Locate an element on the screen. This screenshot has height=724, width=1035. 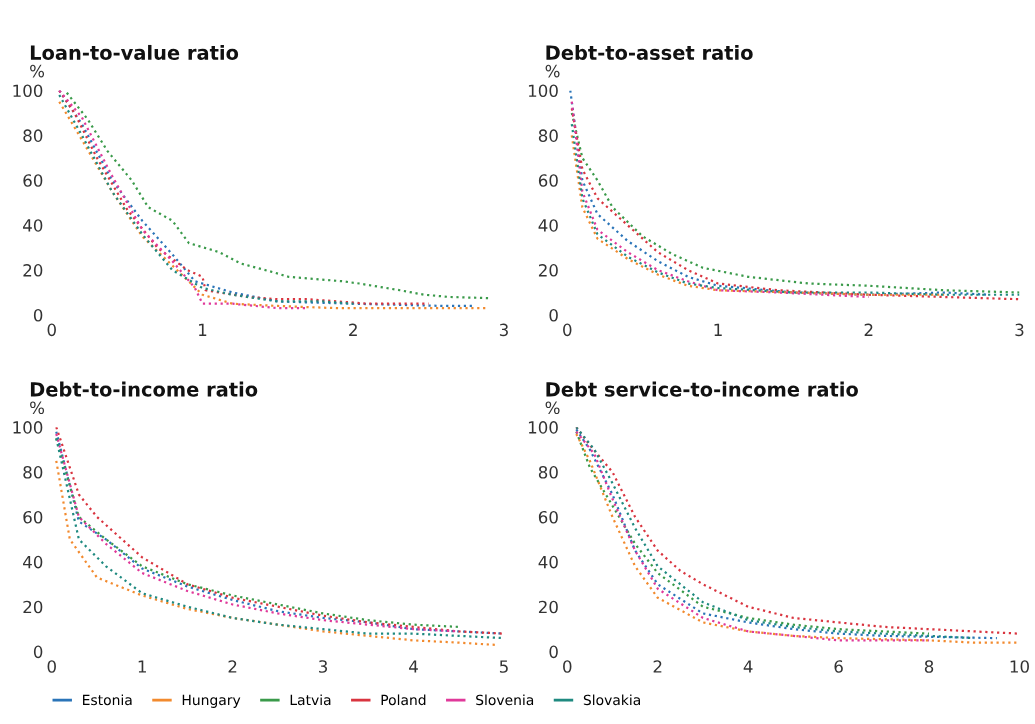
x-tick-label: 10 is located at coordinates (1019, 666).